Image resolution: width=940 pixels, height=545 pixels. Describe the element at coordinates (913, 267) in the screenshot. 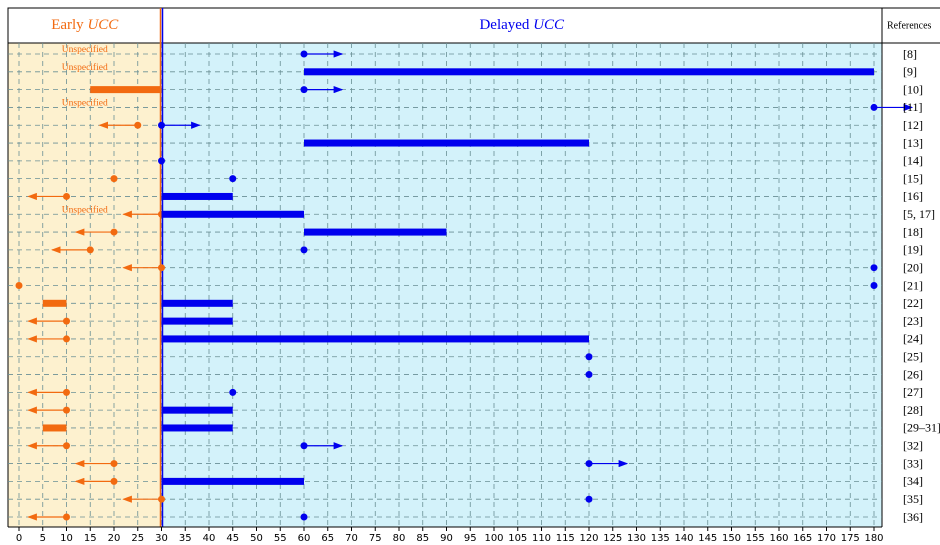

I see `reference-label: [20]` at that location.